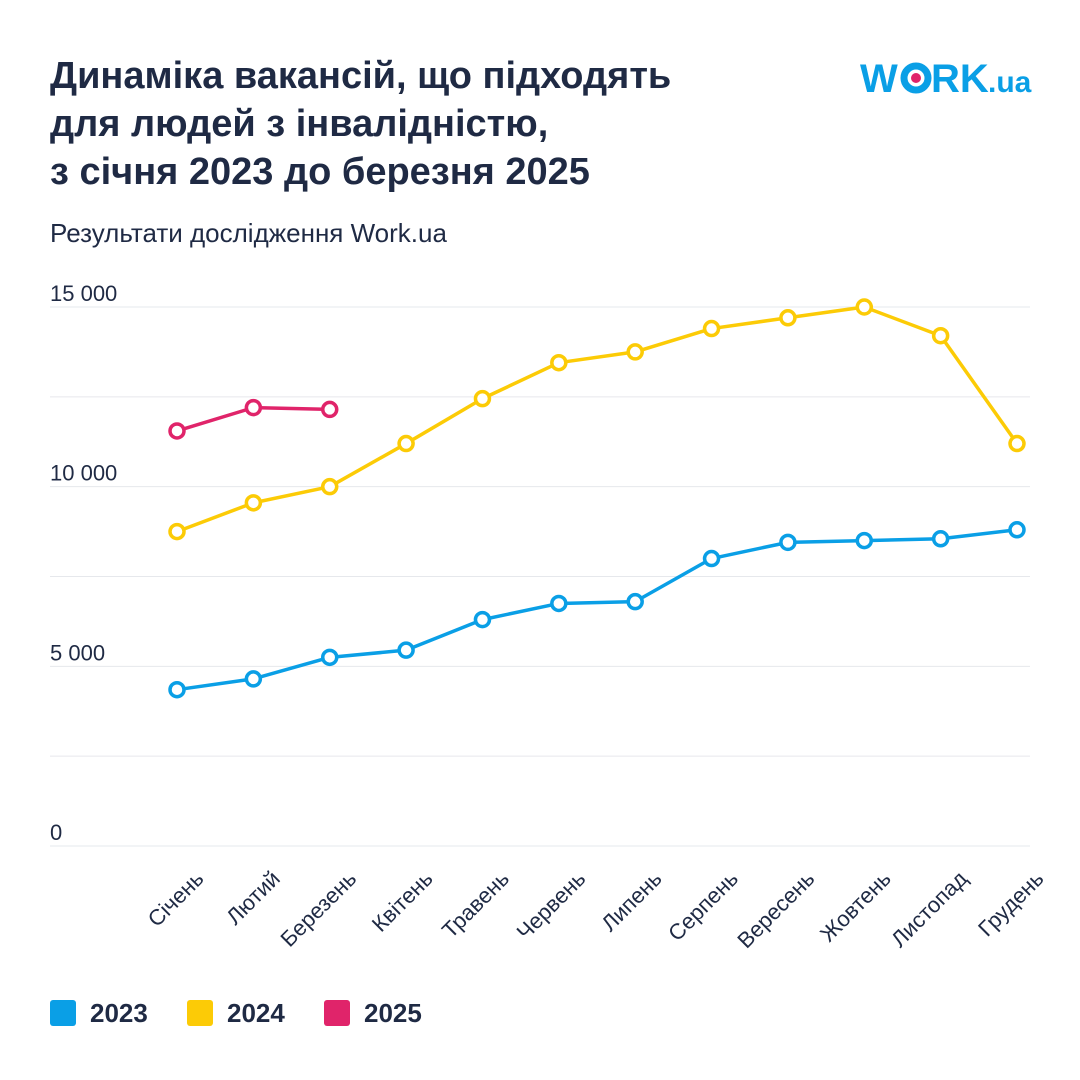  What do you see at coordinates (77, 652) in the screenshot?
I see `y-tick-label: 5 000` at bounding box center [77, 652].